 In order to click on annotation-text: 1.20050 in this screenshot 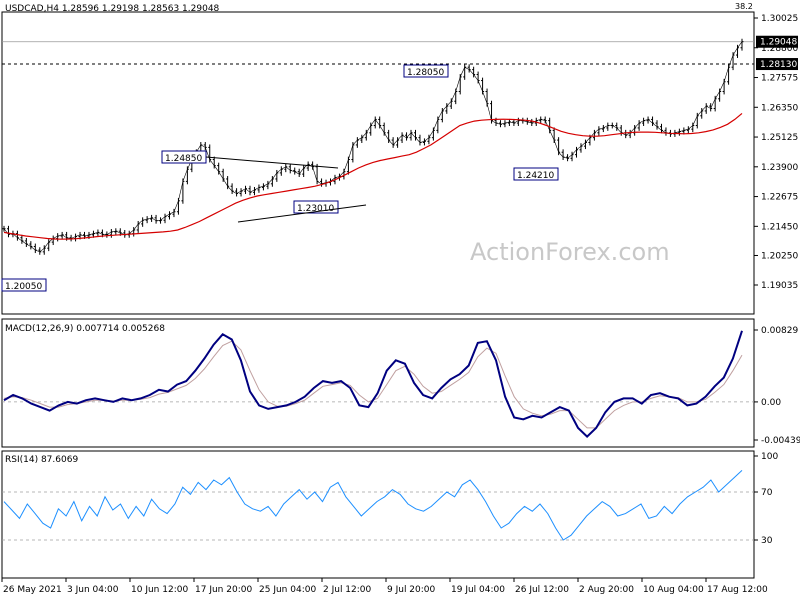, I will do `click(23, 287)`.